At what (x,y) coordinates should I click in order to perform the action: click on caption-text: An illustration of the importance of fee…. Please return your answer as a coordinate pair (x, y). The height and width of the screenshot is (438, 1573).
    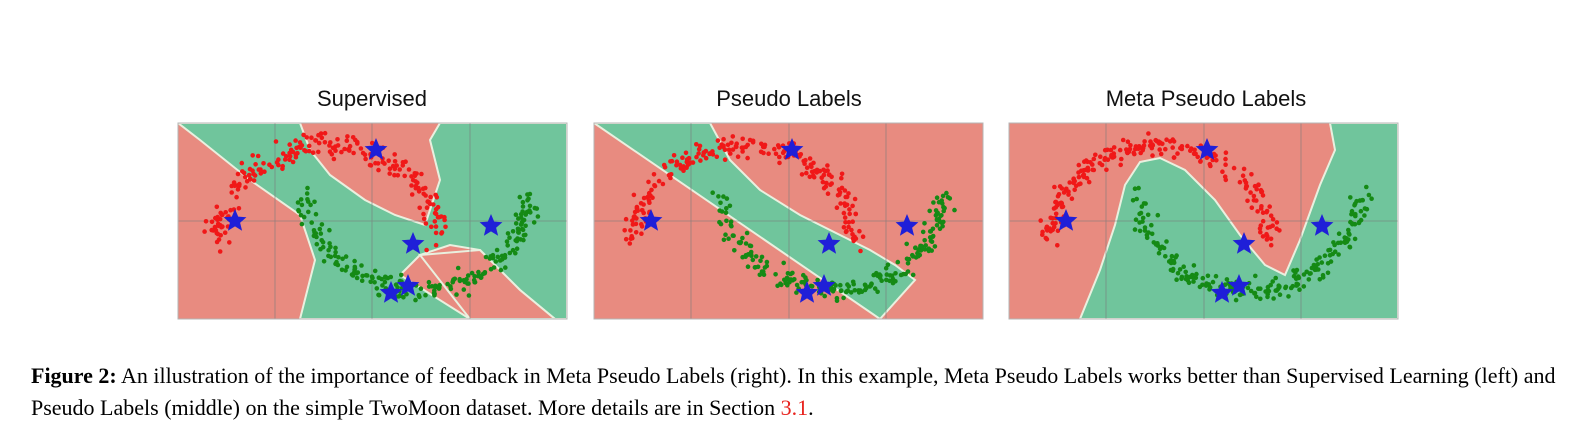
    Looking at the image, I should click on (793, 391).